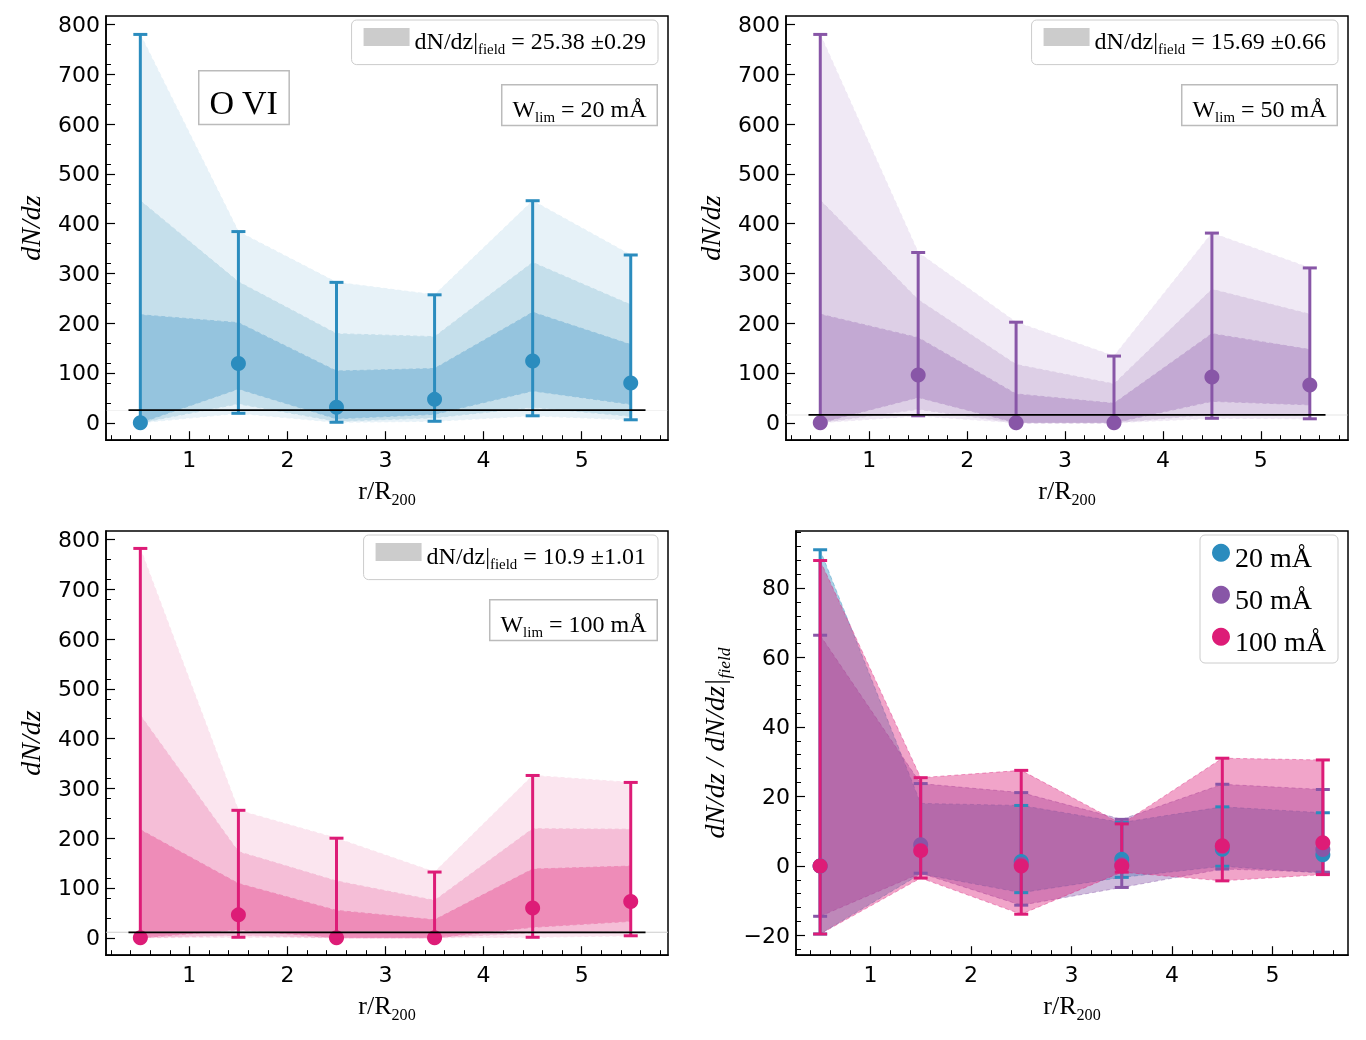  Describe the element at coordinates (1274, 557) in the screenshot. I see `legend-label: 20 mÅ` at that location.